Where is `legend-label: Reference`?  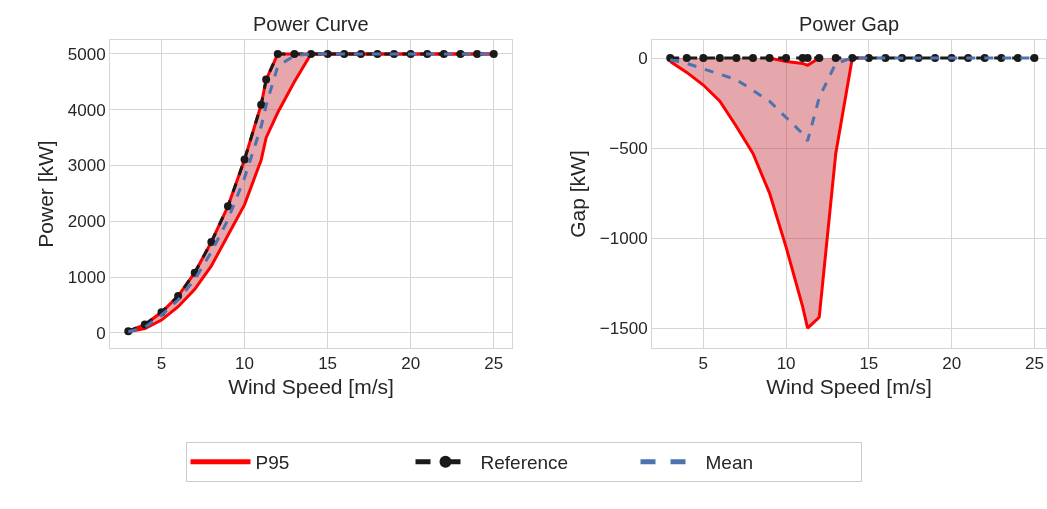
legend-label: Reference is located at coordinates (524, 463).